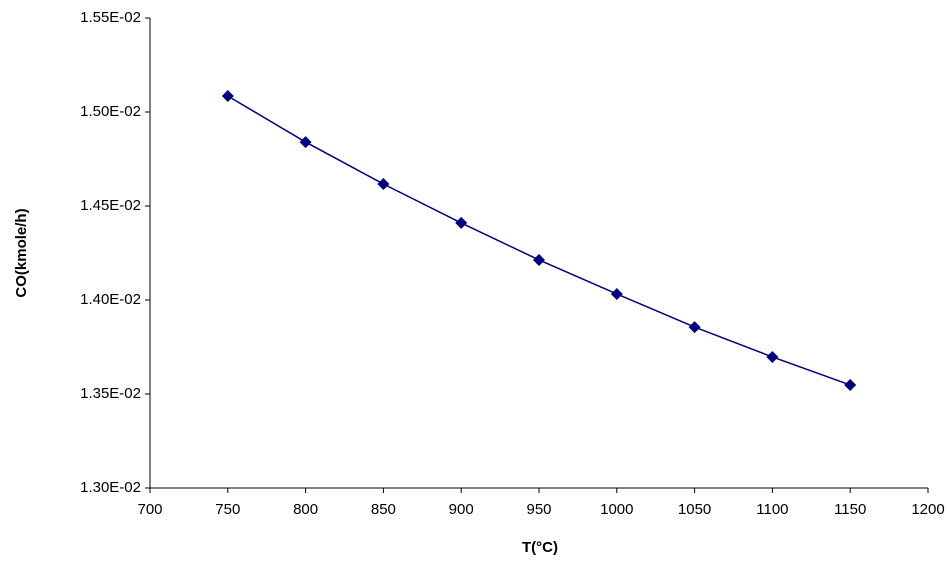  What do you see at coordinates (540, 547) in the screenshot?
I see `x-axis-title: T(°C)` at bounding box center [540, 547].